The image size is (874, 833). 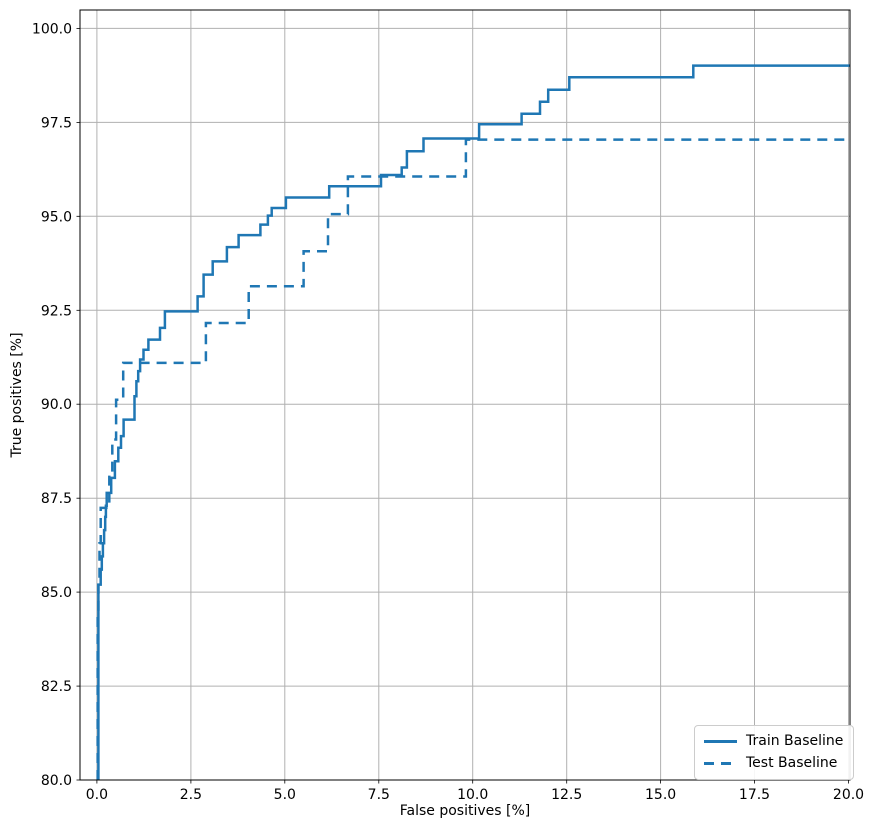 I want to click on svg-text: 85.0, so click(x=56, y=593).